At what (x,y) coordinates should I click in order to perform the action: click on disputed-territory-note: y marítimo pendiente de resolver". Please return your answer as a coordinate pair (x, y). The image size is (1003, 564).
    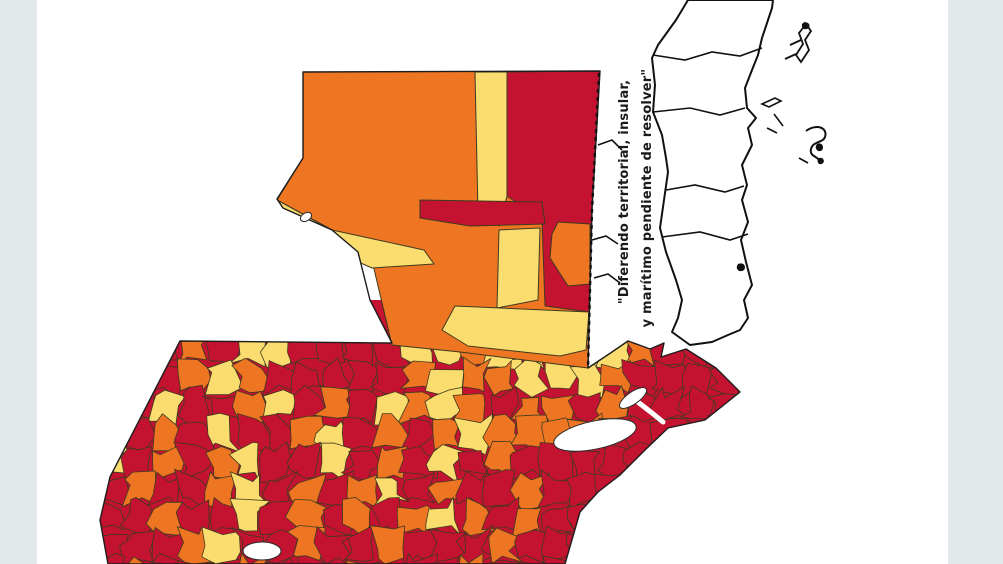
    Looking at the image, I should click on (647, 198).